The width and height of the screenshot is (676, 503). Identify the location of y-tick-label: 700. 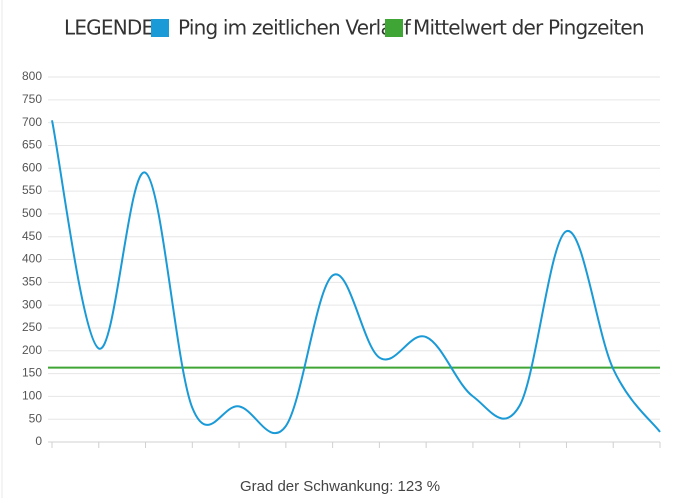
(32, 122).